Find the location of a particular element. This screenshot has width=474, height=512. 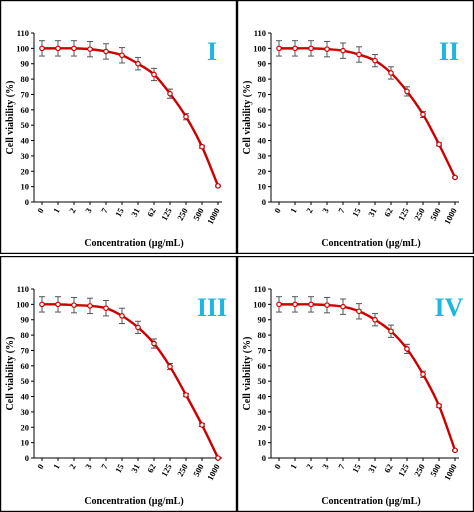

y-tick-label: 60 is located at coordinates (25, 110).